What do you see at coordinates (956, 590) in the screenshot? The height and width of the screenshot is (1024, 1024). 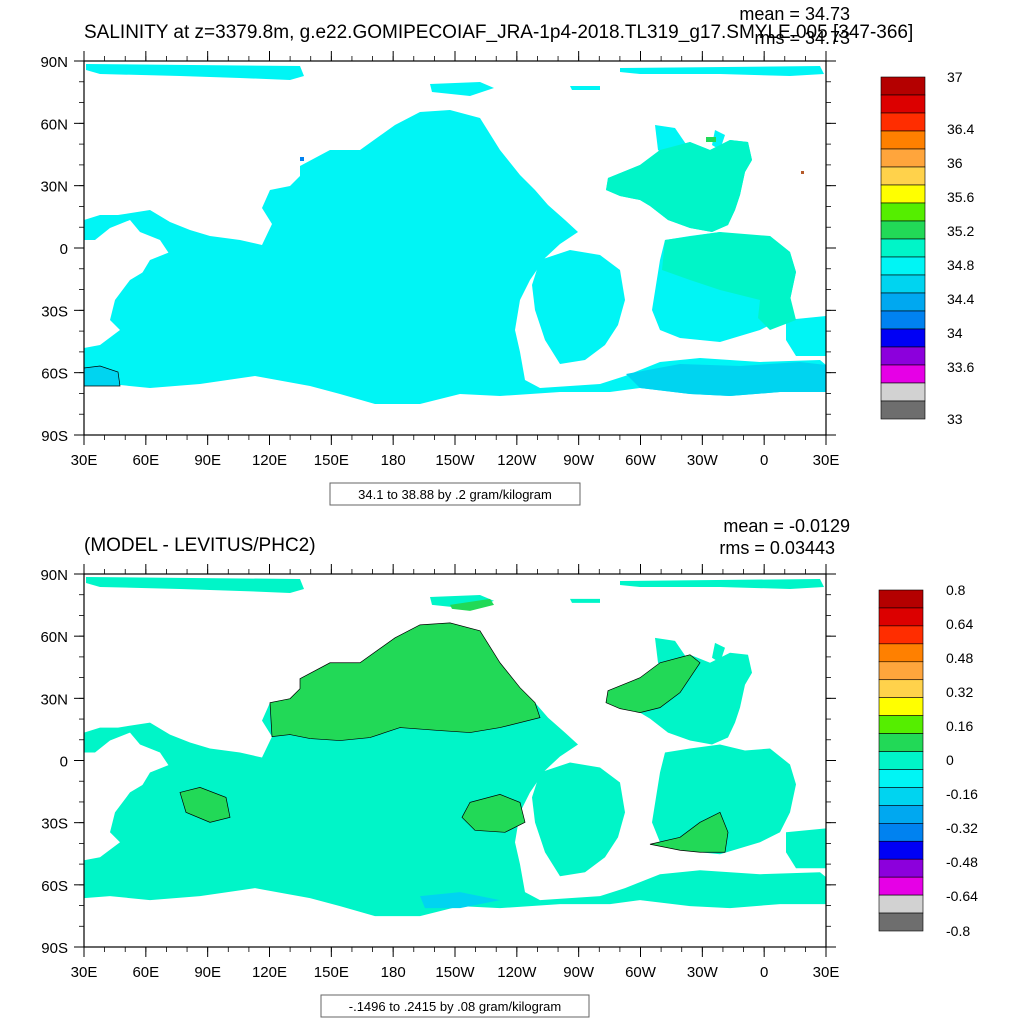 I see `colorbar-label: 0.8` at bounding box center [956, 590].